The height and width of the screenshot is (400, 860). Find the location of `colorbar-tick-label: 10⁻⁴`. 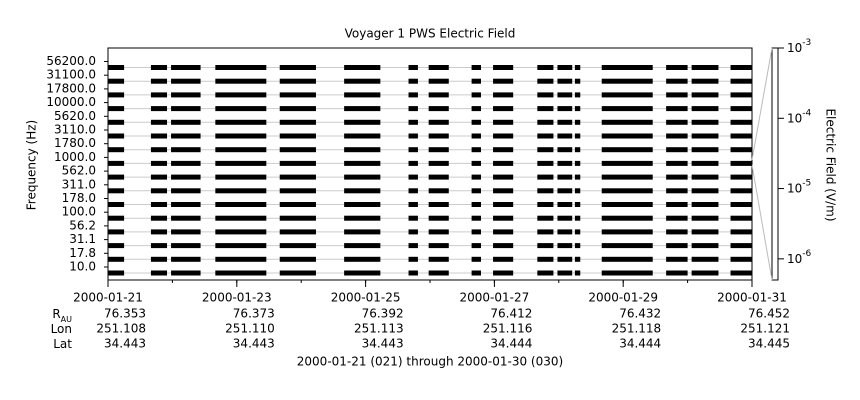

colorbar-tick-label: 10⁻⁴ is located at coordinates (799, 116).